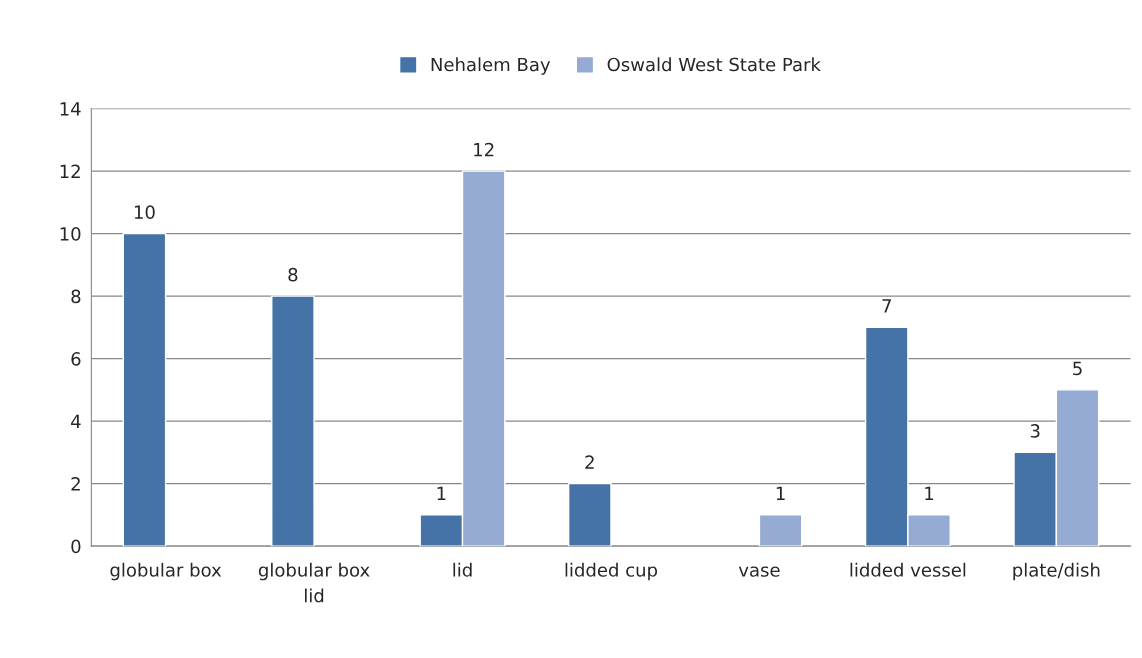 The height and width of the screenshot is (658, 1142). Describe the element at coordinates (759, 571) in the screenshot. I see `x-tick-label: vase` at that location.